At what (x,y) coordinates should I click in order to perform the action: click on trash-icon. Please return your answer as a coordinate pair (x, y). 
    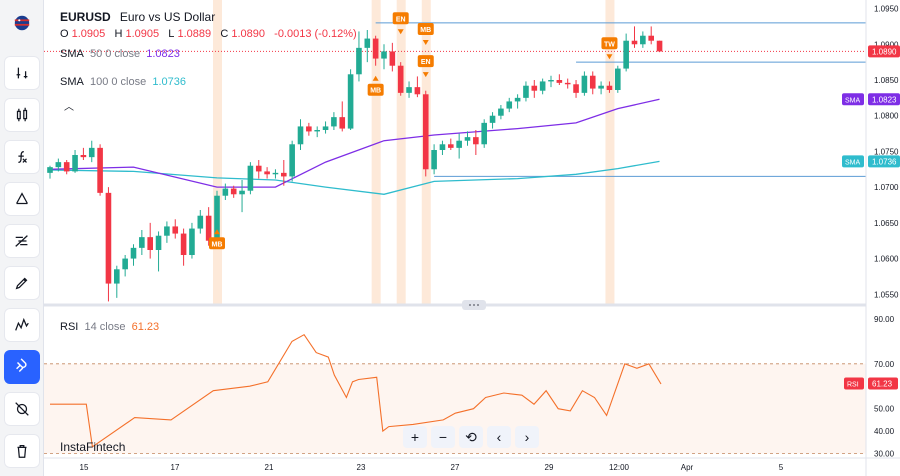
    Looking at the image, I should click on (22, 451).